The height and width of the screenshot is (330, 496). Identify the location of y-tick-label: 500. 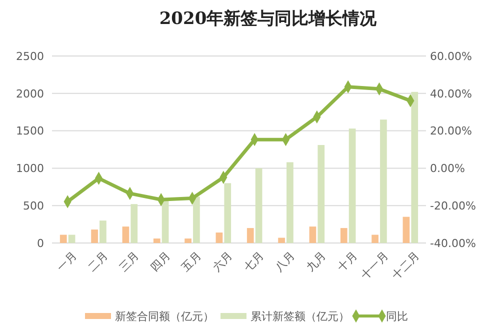
(33, 205).